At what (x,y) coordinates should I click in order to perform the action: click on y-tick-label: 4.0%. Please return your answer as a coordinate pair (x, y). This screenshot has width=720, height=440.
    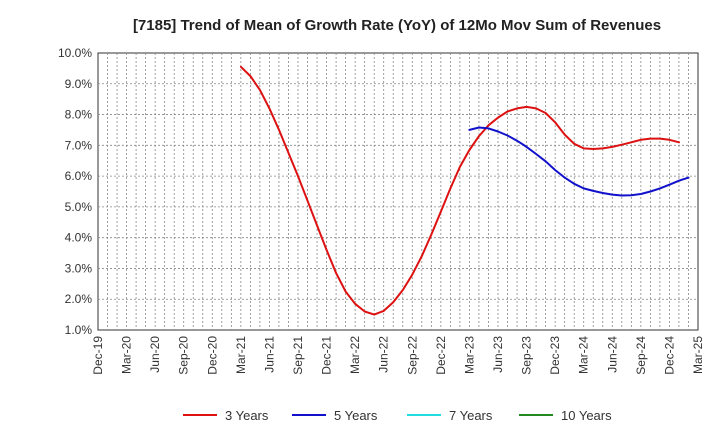
    Looking at the image, I should click on (79, 238).